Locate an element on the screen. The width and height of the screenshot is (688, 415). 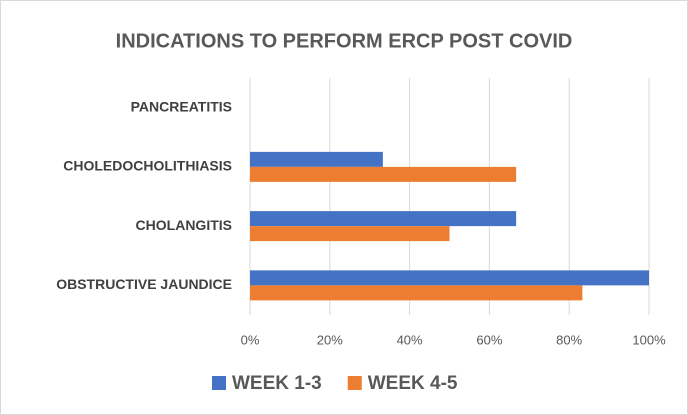
x-tick-label: 40% is located at coordinates (410, 339).